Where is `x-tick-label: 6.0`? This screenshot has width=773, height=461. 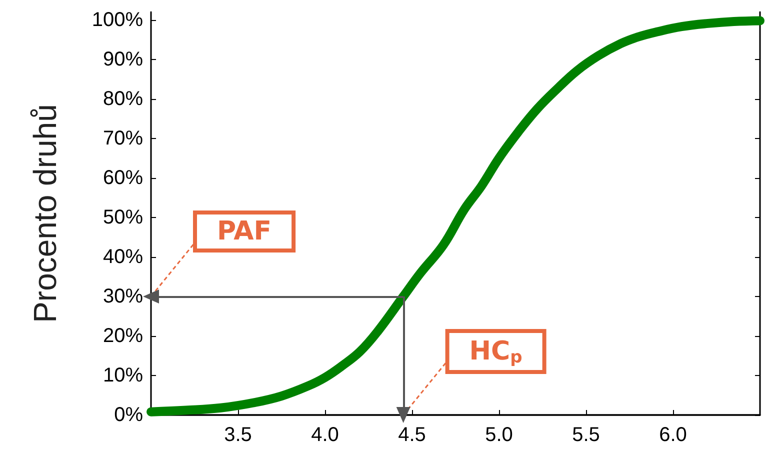
x-tick-label: 6.0 is located at coordinates (673, 435).